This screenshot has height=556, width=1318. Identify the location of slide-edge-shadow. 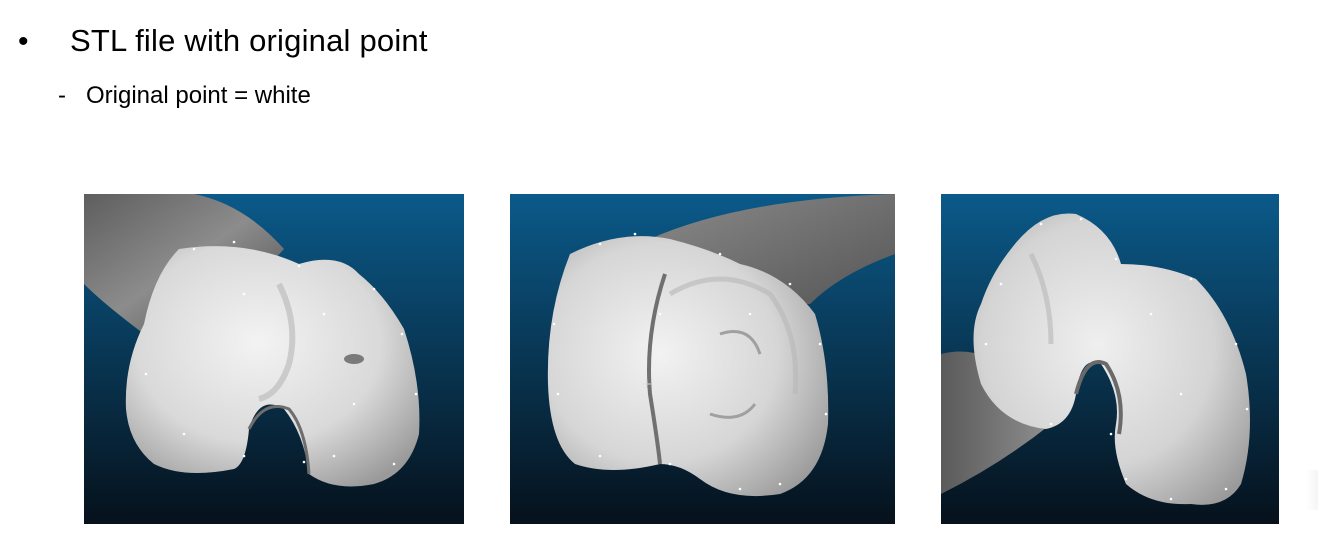
(1312, 490).